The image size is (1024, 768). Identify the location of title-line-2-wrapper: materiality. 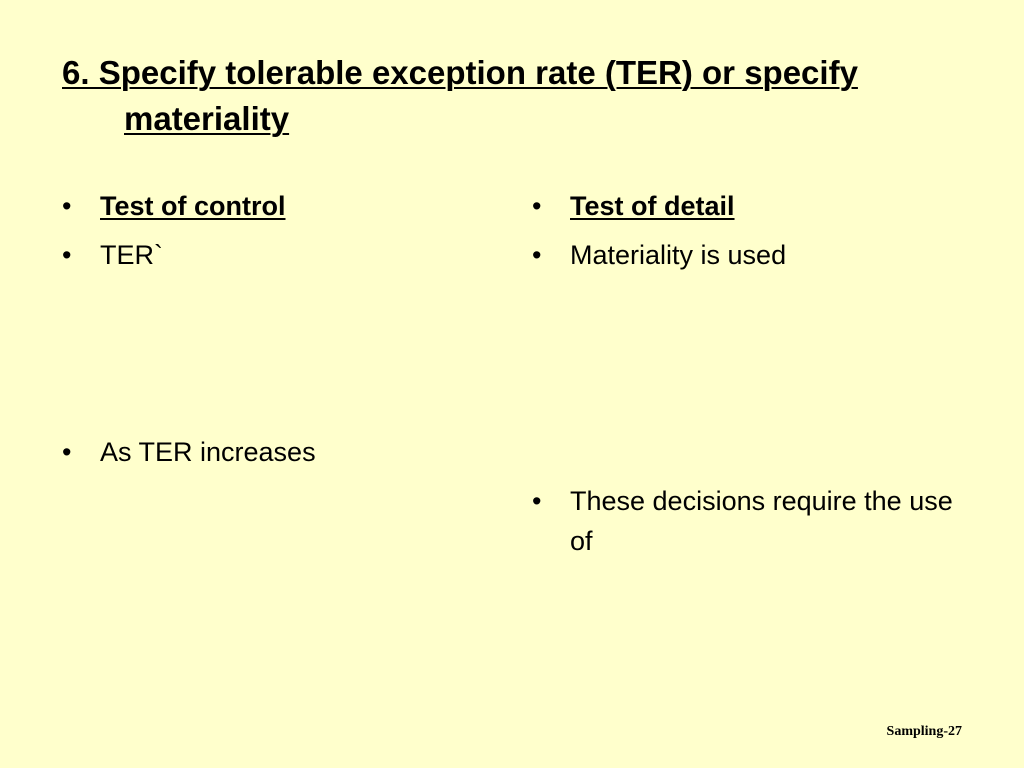
(512, 119).